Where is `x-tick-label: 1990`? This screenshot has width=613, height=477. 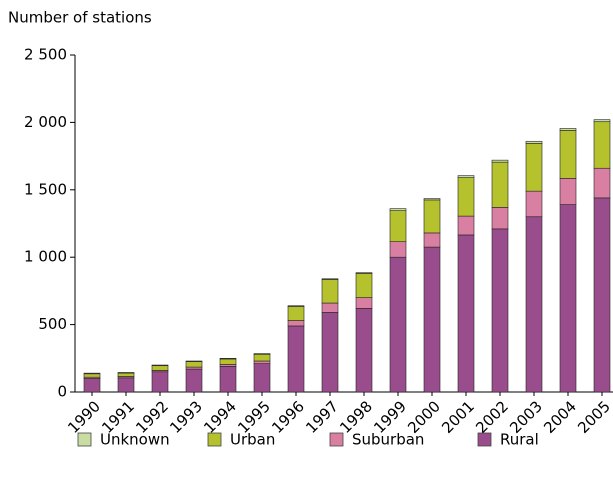
x-tick-label: 1990 is located at coordinates (84, 417).